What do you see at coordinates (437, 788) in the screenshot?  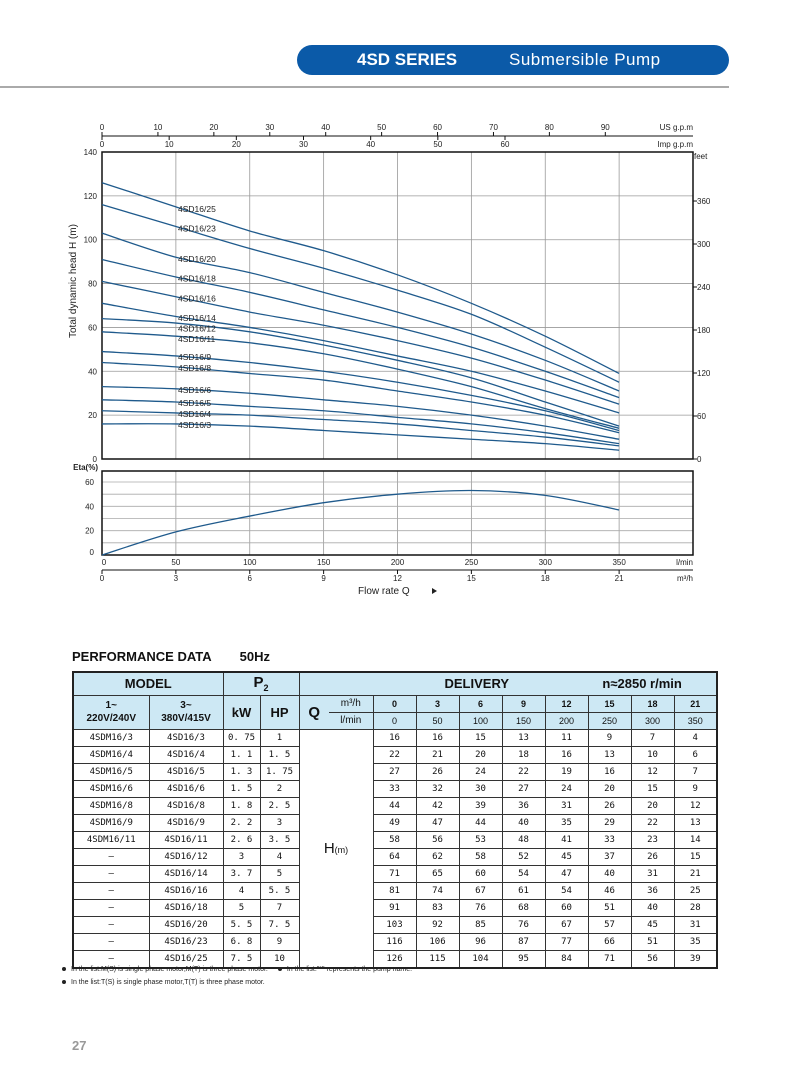 I see `head-value: 32` at bounding box center [437, 788].